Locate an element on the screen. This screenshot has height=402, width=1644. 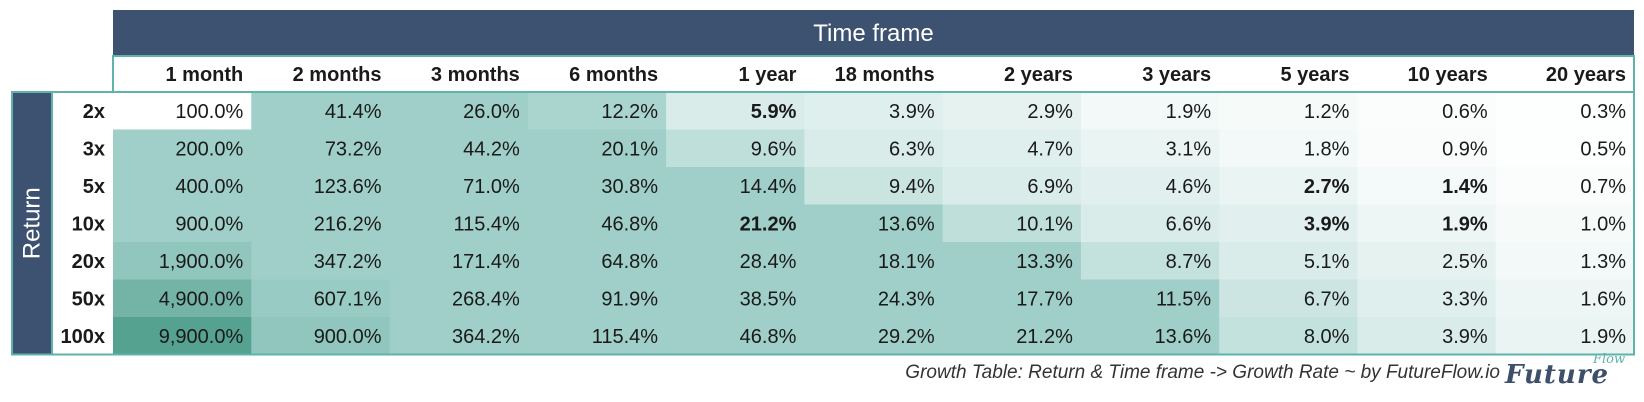
cell-value: 21.2% is located at coordinates (1044, 337).